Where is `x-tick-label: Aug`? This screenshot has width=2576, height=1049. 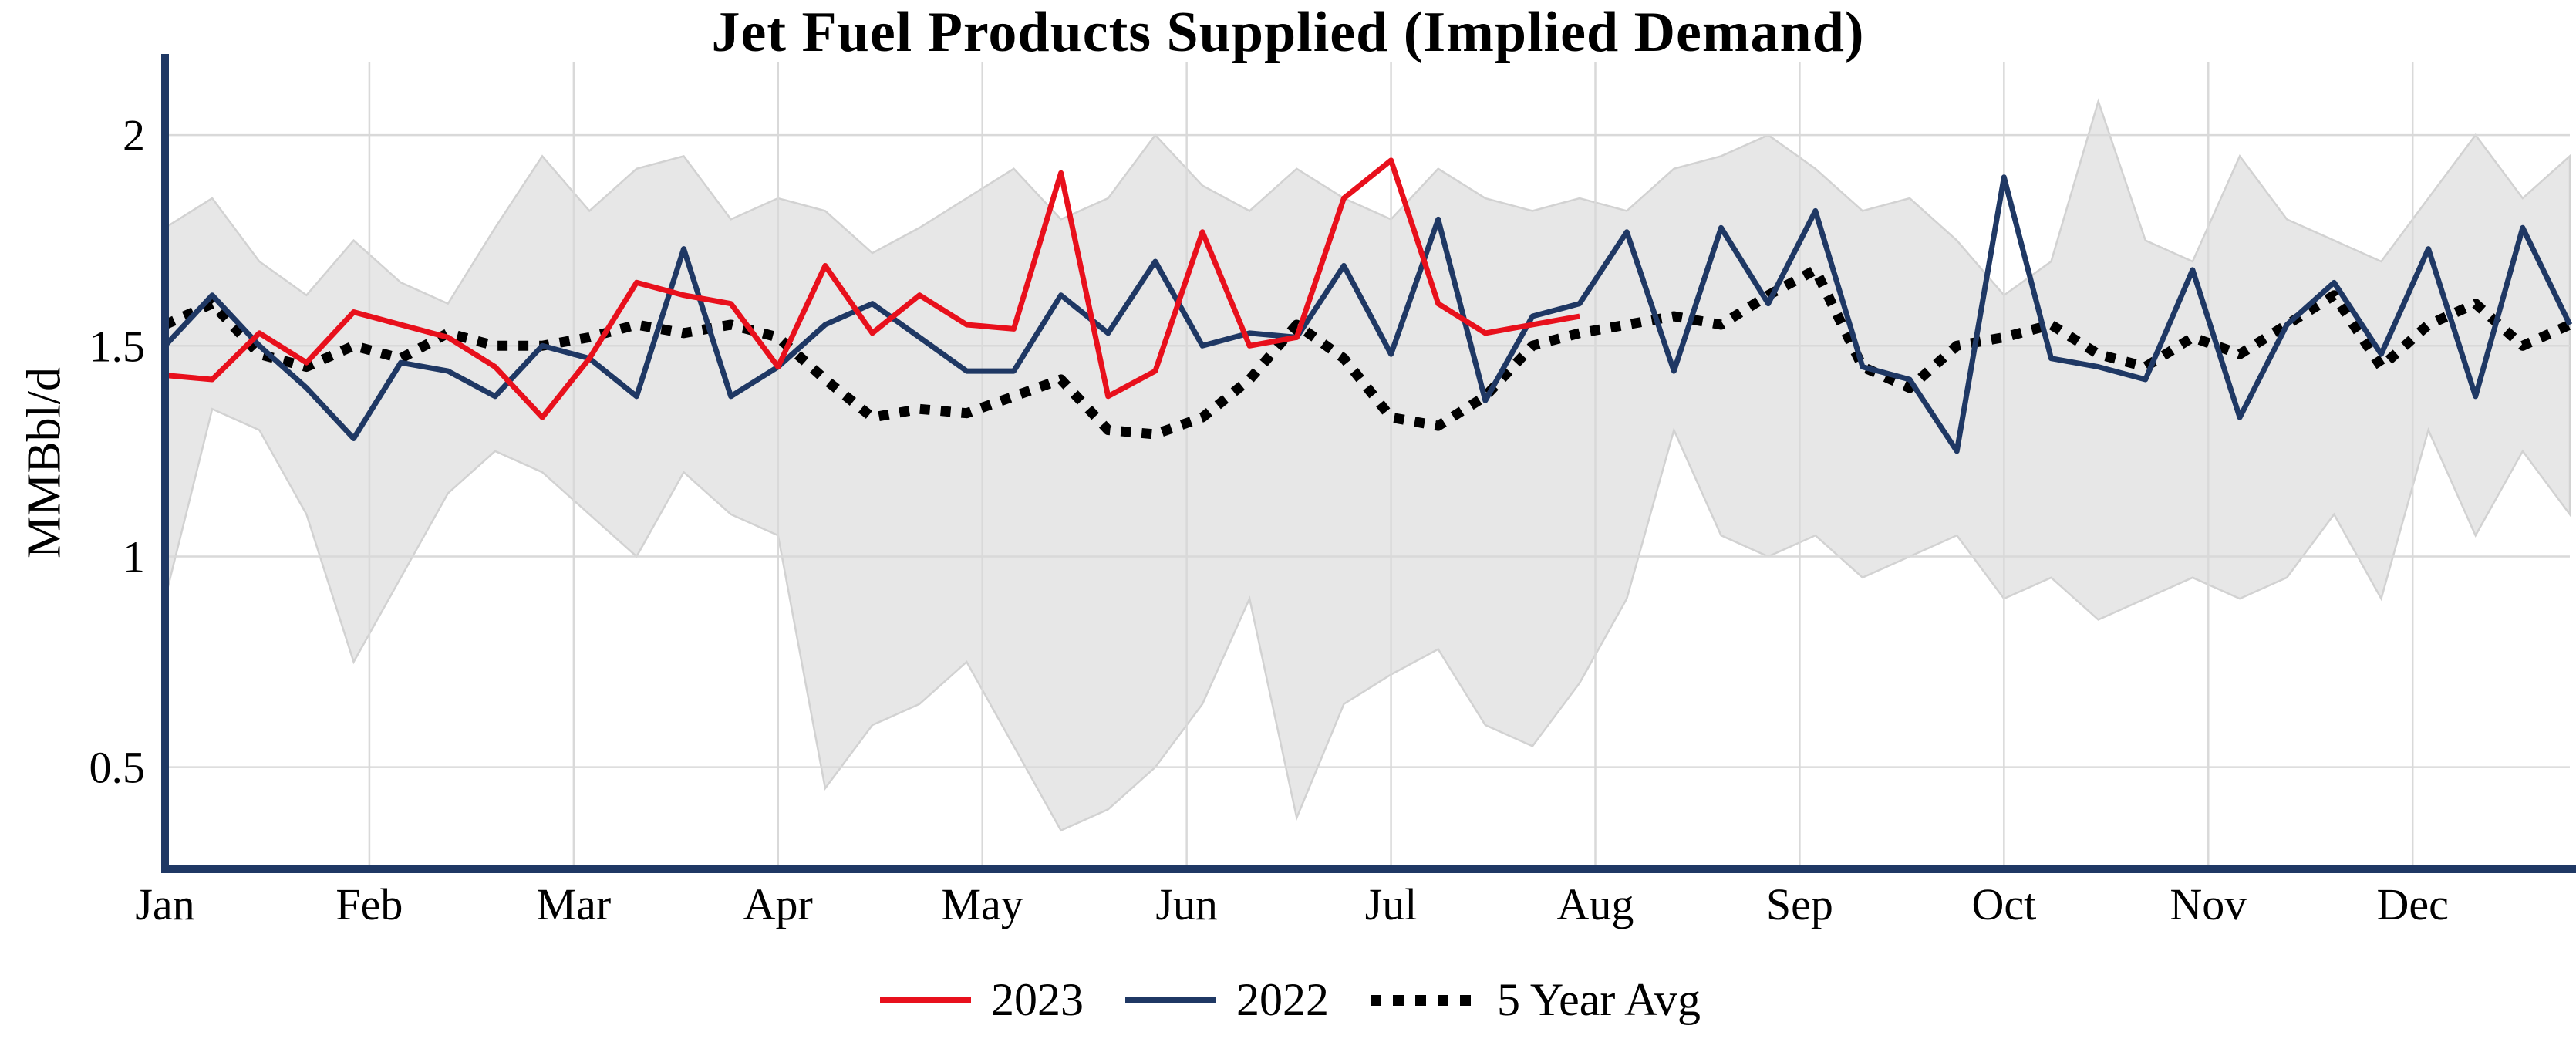 x-tick-label: Aug is located at coordinates (1595, 904).